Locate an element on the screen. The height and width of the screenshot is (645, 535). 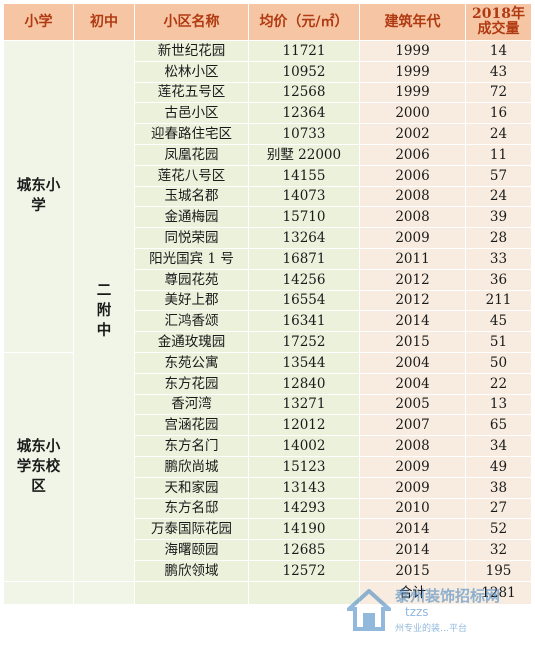
volume-2018: 22 is located at coordinates (498, 383).